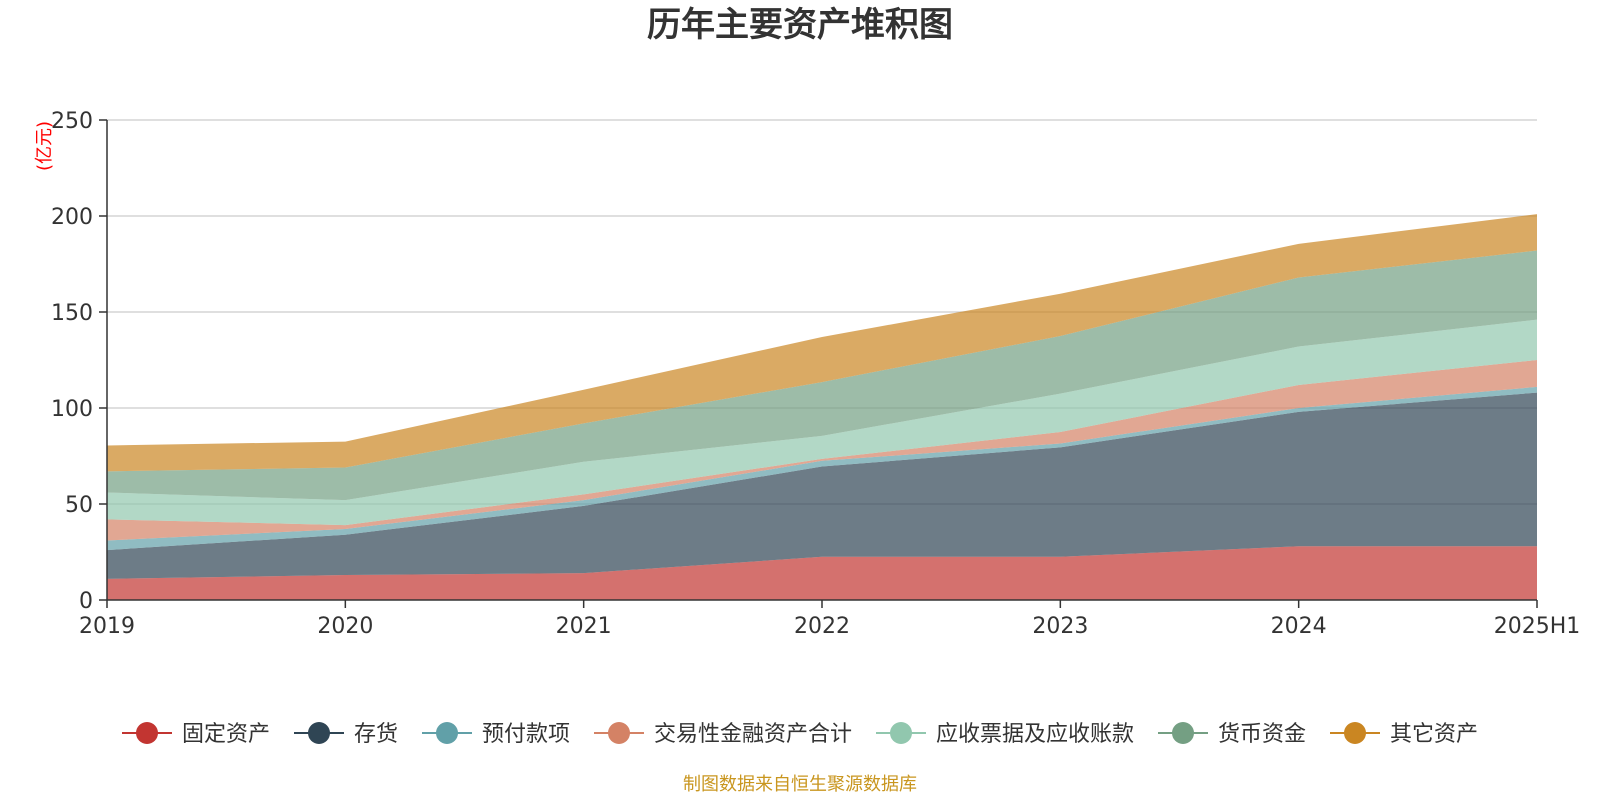 The height and width of the screenshot is (800, 1600). What do you see at coordinates (1299, 626) in the screenshot?
I see `x-tick-label-5: 2024` at bounding box center [1299, 626].